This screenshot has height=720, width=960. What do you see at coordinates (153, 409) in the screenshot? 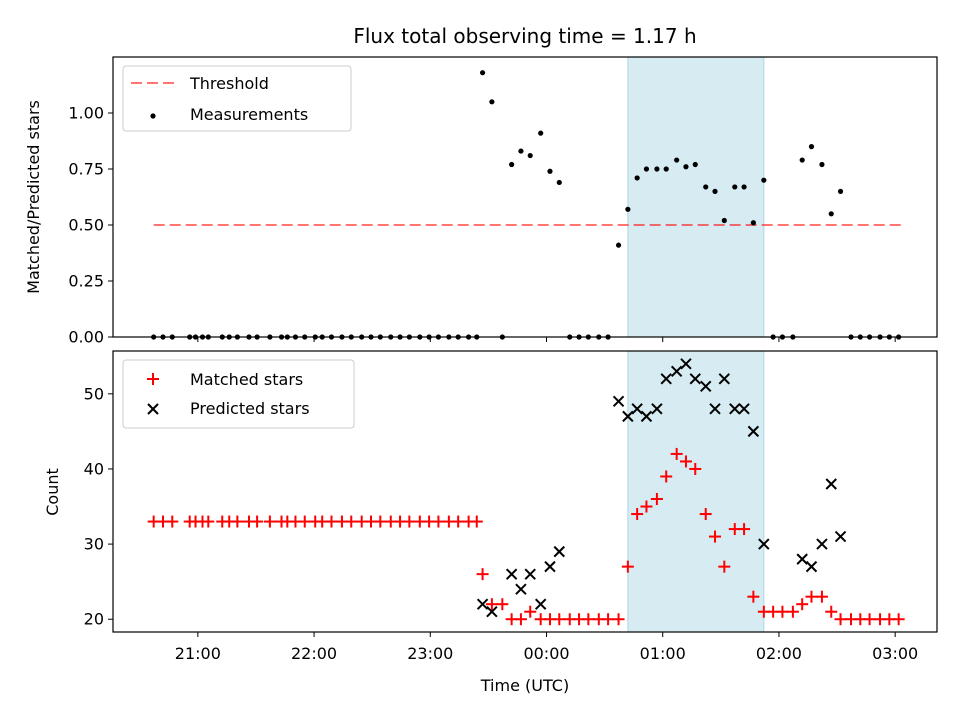
I see `legend-predicted-swatch` at bounding box center [153, 409].